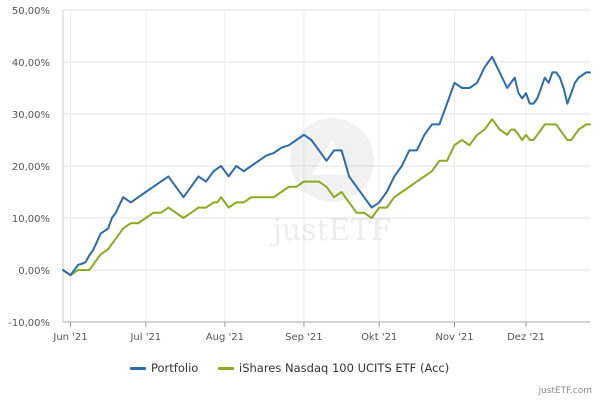  I want to click on legend-item-etf: iShares Nasdaq 100 UCITS ETF (Acc), so click(333, 368).